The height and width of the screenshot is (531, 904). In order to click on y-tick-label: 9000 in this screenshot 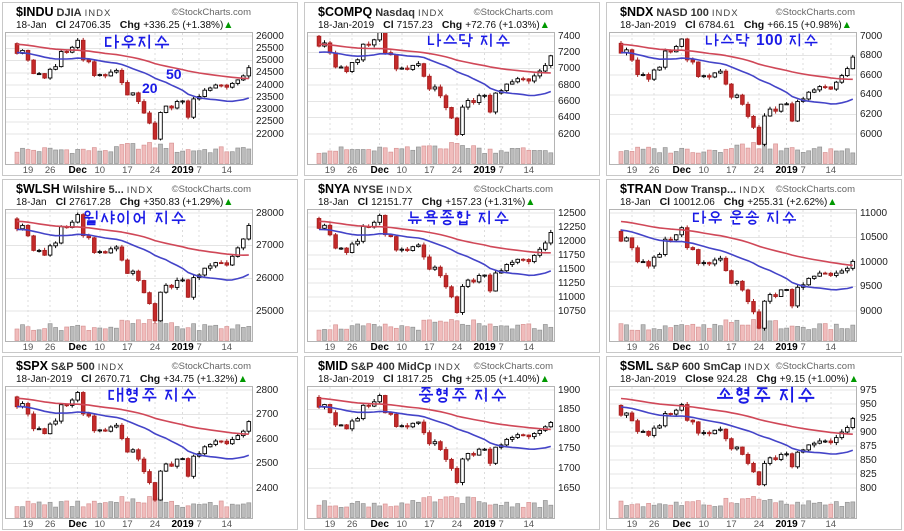, I will do `click(871, 311)`.